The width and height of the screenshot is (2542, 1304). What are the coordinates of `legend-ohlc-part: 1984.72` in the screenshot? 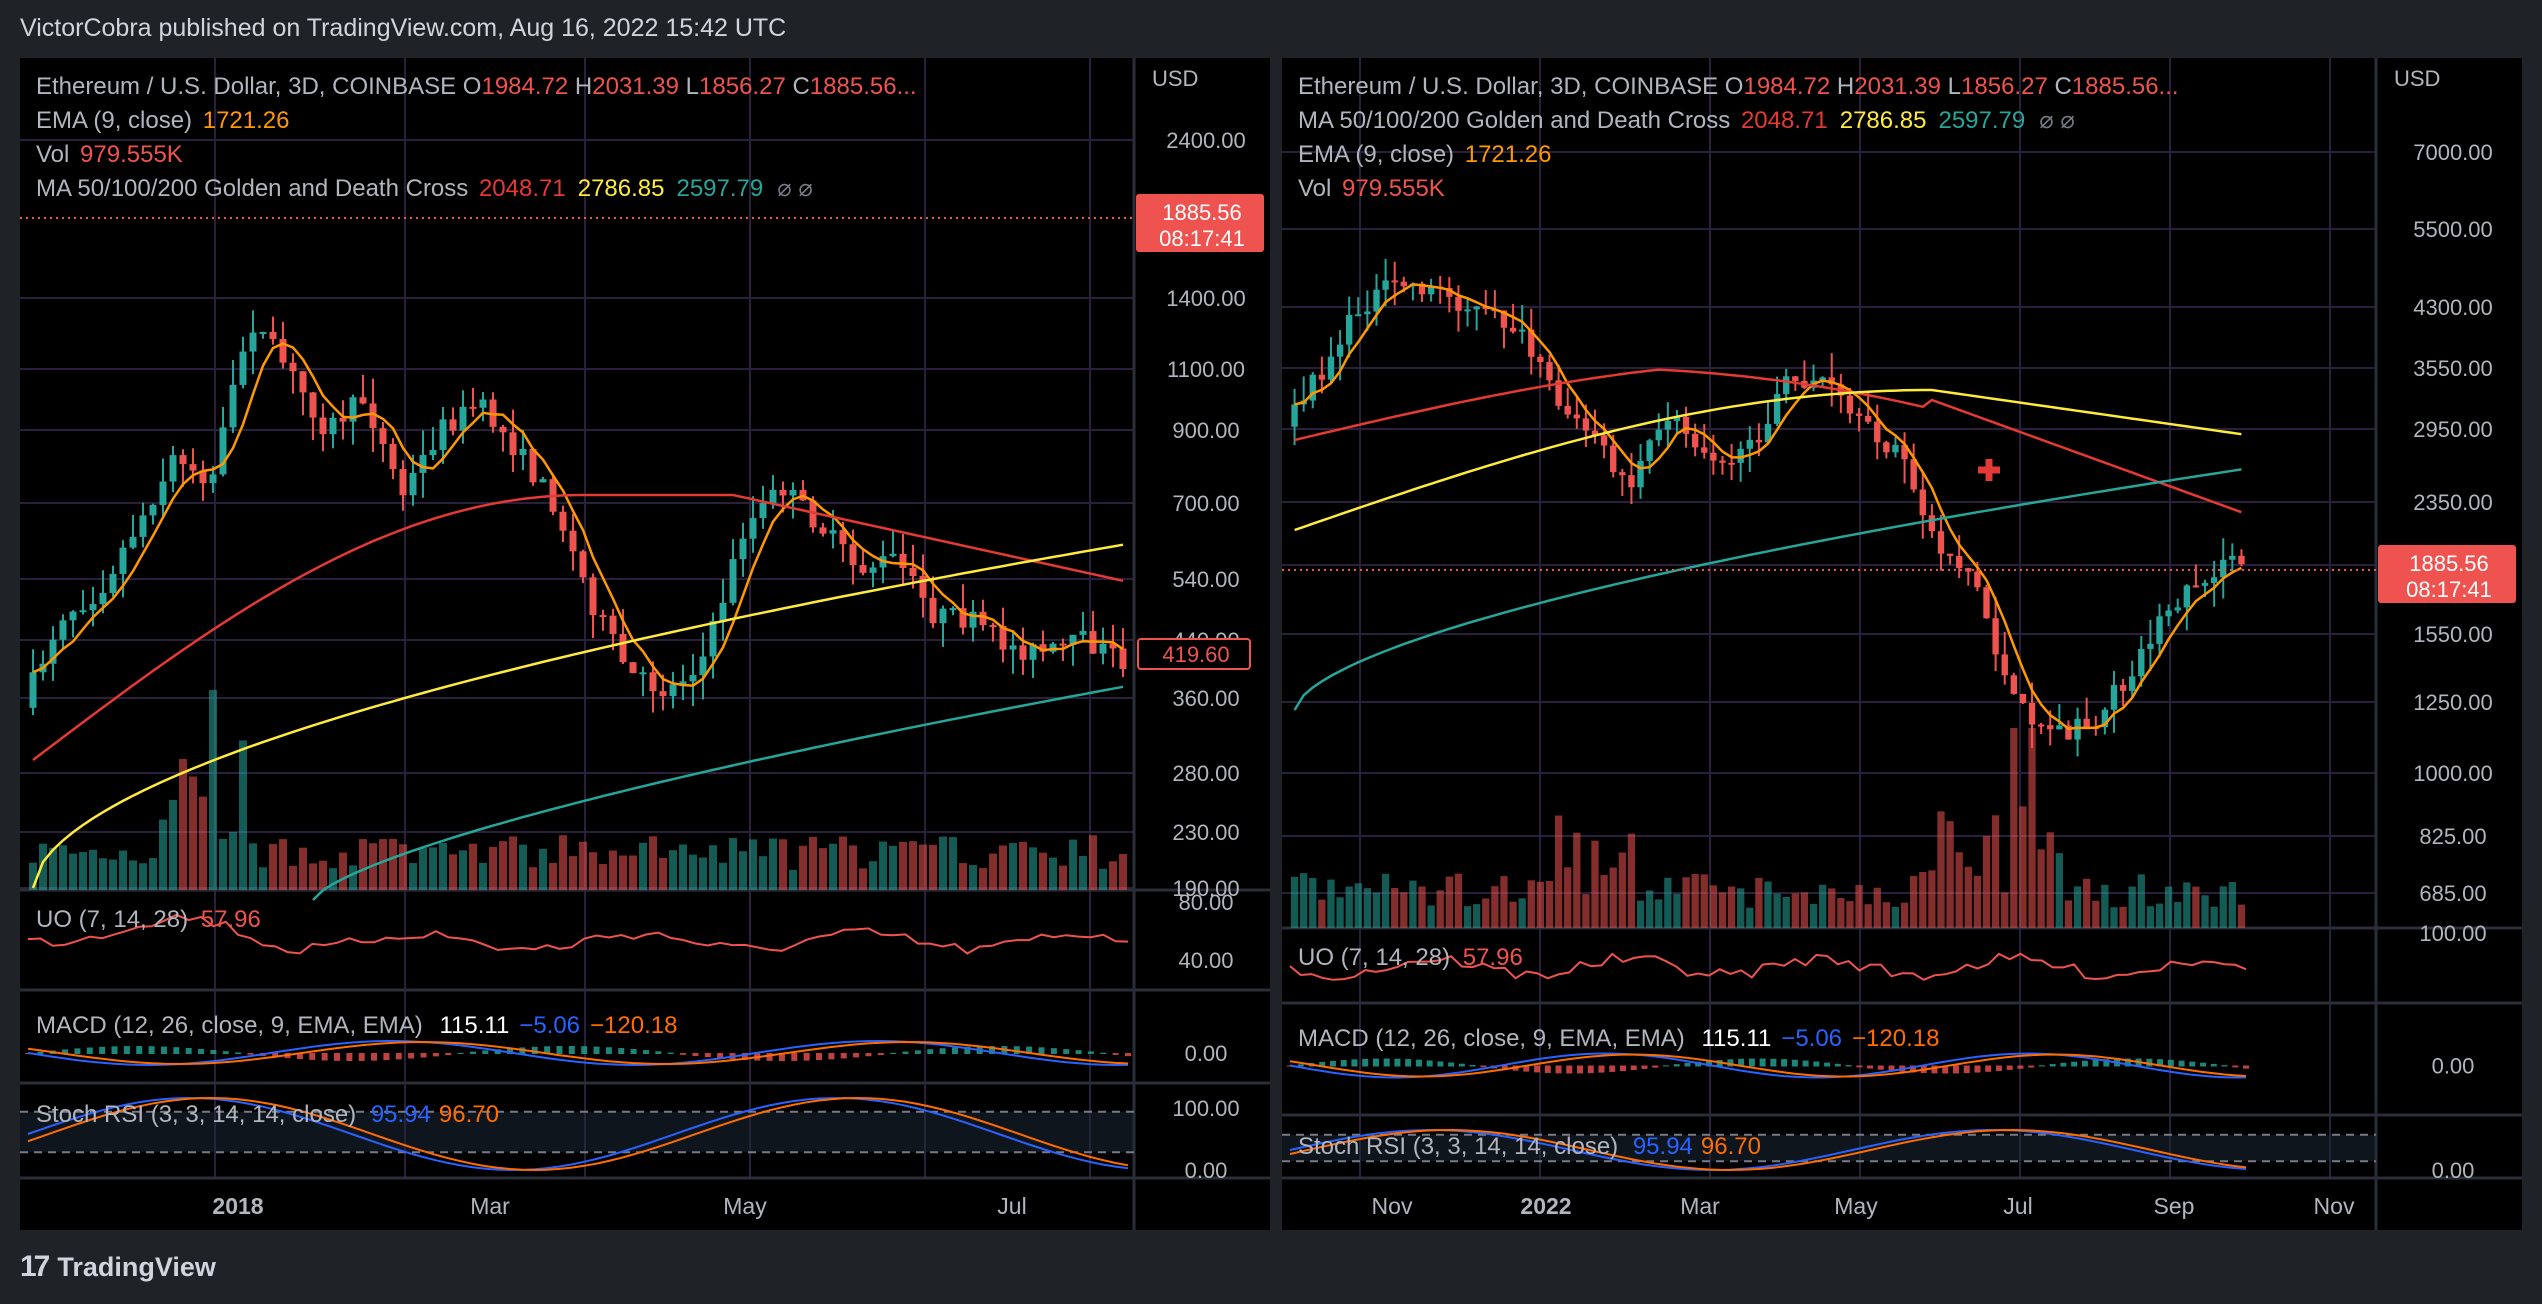 It's located at (524, 86).